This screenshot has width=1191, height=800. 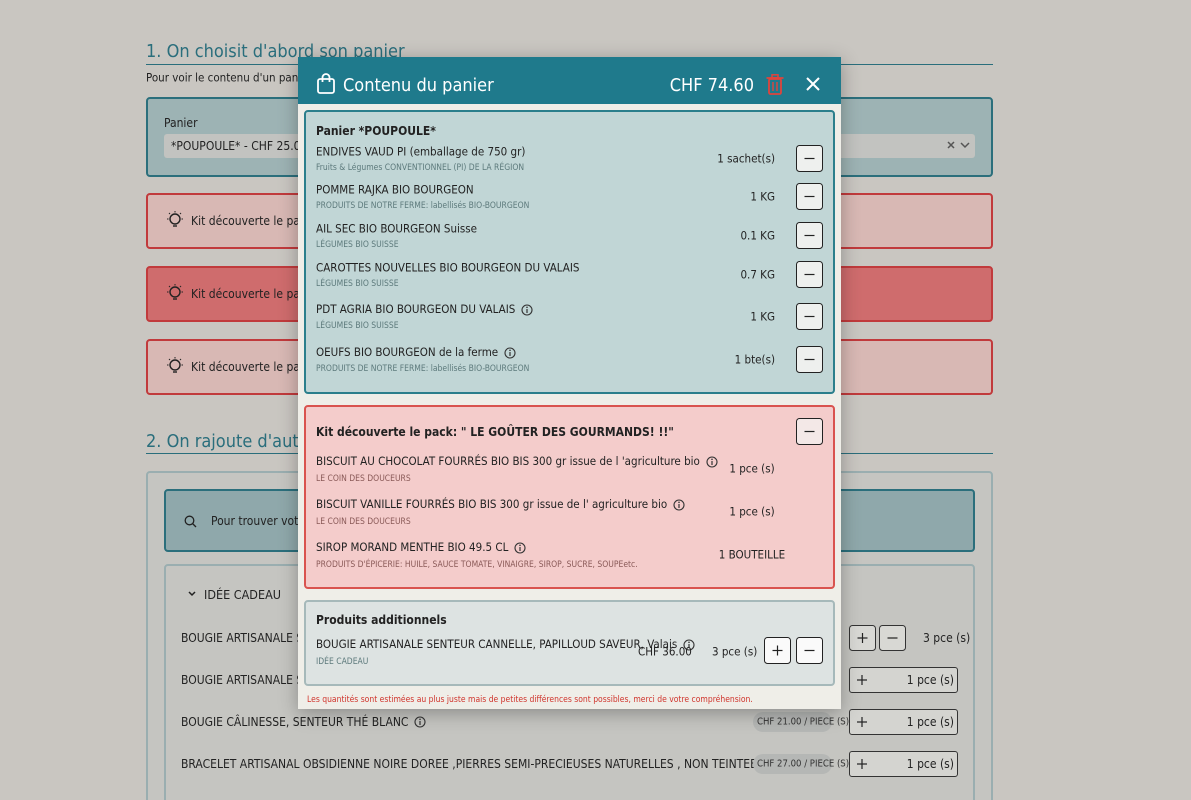 I want to click on chevron-icon, so click(x=192, y=594).